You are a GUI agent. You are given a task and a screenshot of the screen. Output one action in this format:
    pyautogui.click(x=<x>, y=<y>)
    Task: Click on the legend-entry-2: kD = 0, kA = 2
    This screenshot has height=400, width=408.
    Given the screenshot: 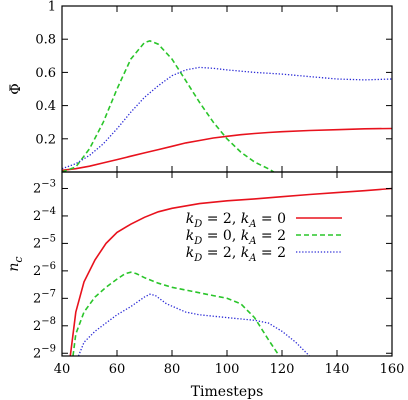 What is the action you would take?
    pyautogui.click(x=264, y=237)
    